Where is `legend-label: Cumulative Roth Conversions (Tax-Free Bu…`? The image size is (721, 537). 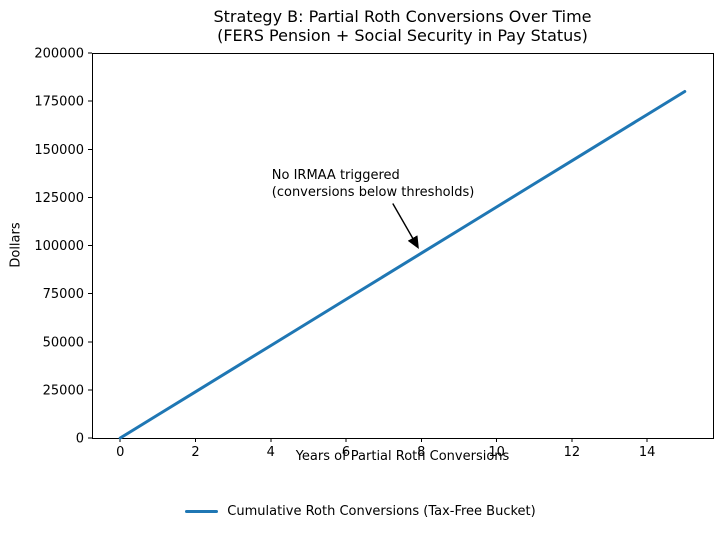 legend-label: Cumulative Roth Conversions (Tax-Free Bu… is located at coordinates (381, 511).